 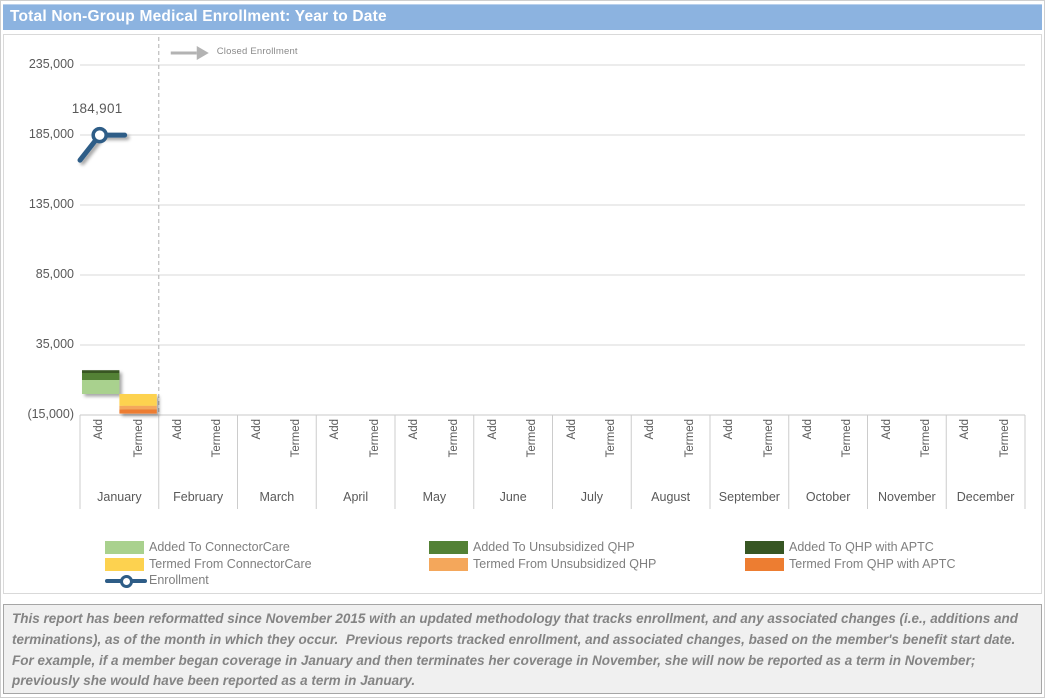 What do you see at coordinates (434, 497) in the screenshot?
I see `x-axis-month-label: May` at bounding box center [434, 497].